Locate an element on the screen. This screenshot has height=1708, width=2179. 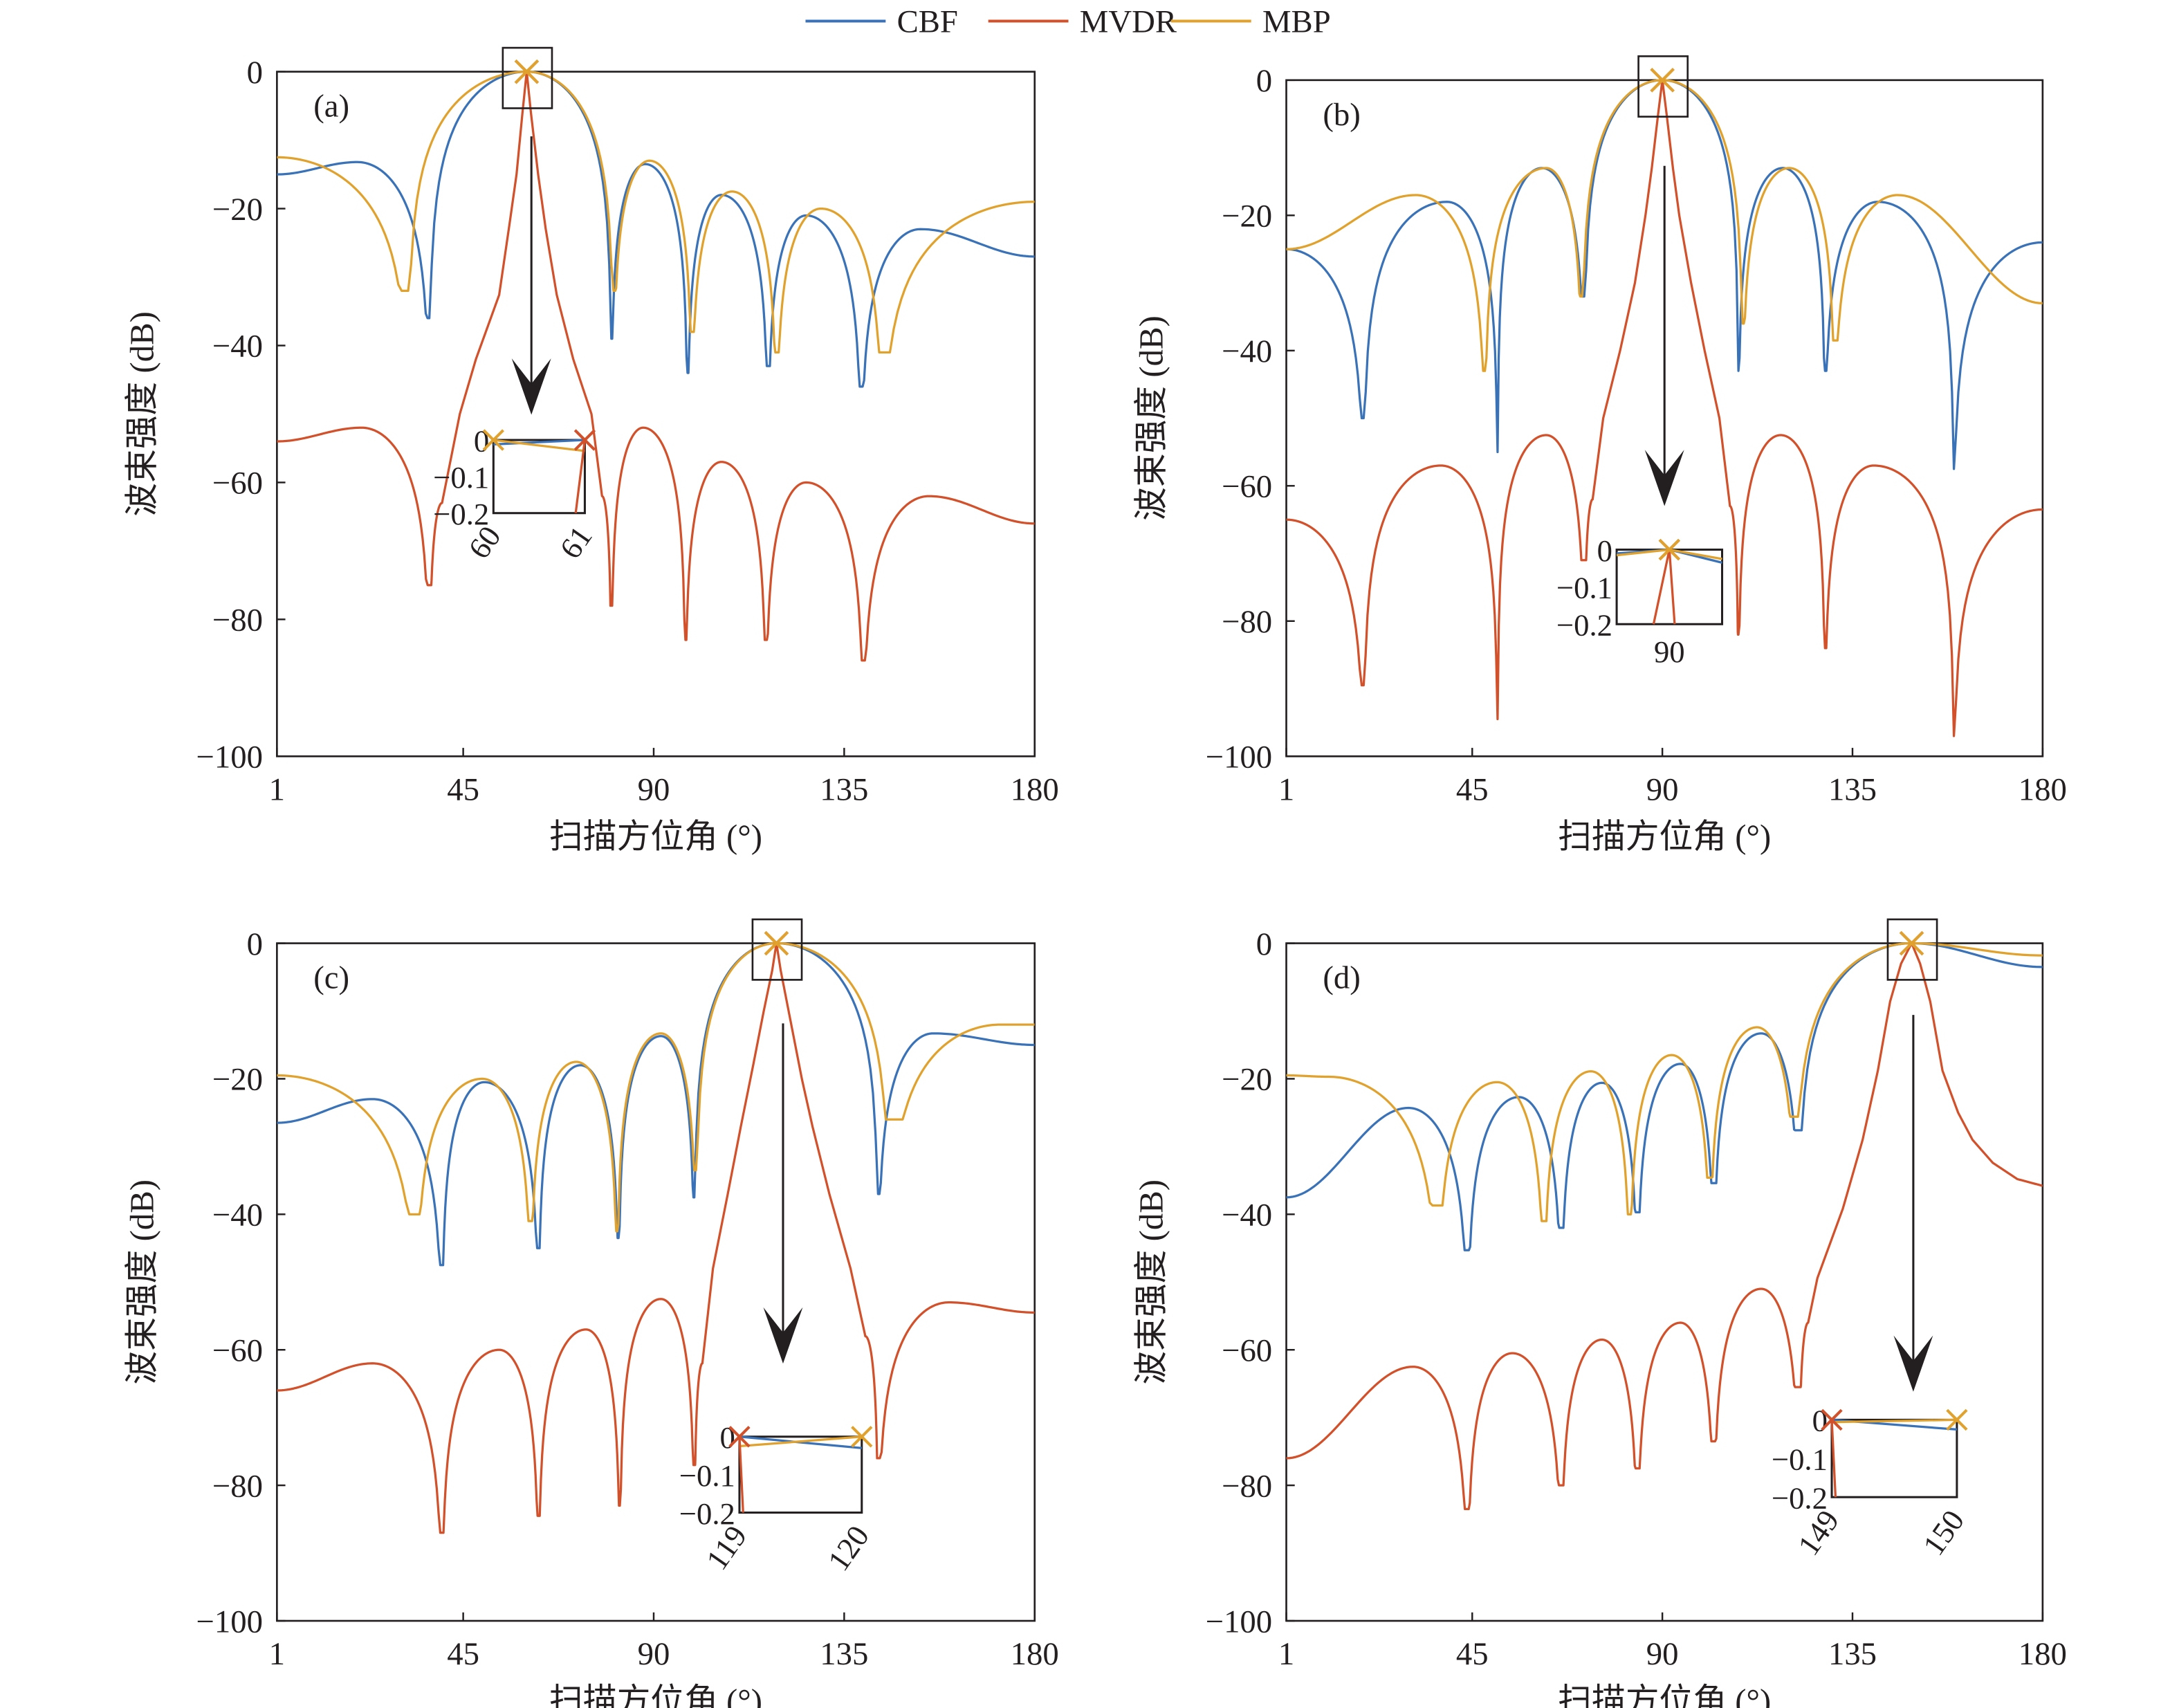
inset-x-tick-label: 150 is located at coordinates (1944, 1533).